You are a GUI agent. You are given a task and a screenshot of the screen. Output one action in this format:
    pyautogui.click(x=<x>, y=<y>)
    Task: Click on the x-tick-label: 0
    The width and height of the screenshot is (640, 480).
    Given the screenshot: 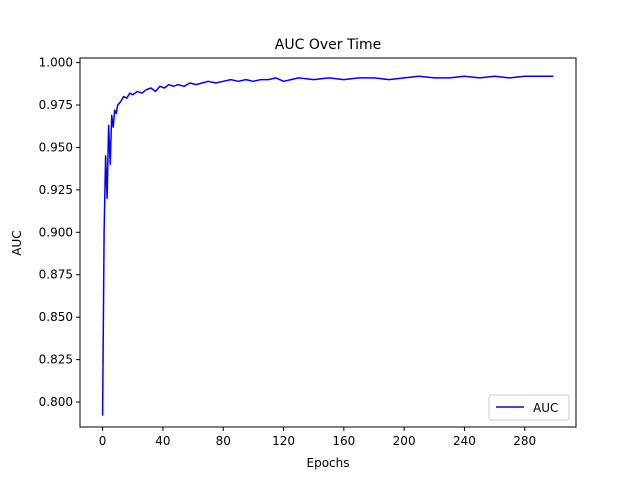 What is the action you would take?
    pyautogui.click(x=103, y=441)
    